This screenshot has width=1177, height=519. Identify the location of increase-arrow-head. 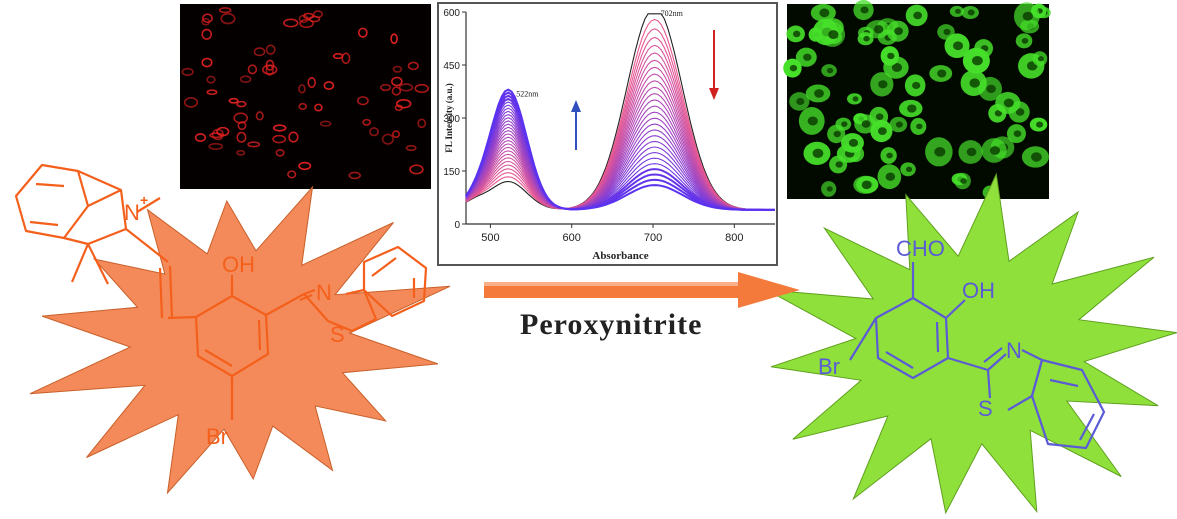
(576, 106).